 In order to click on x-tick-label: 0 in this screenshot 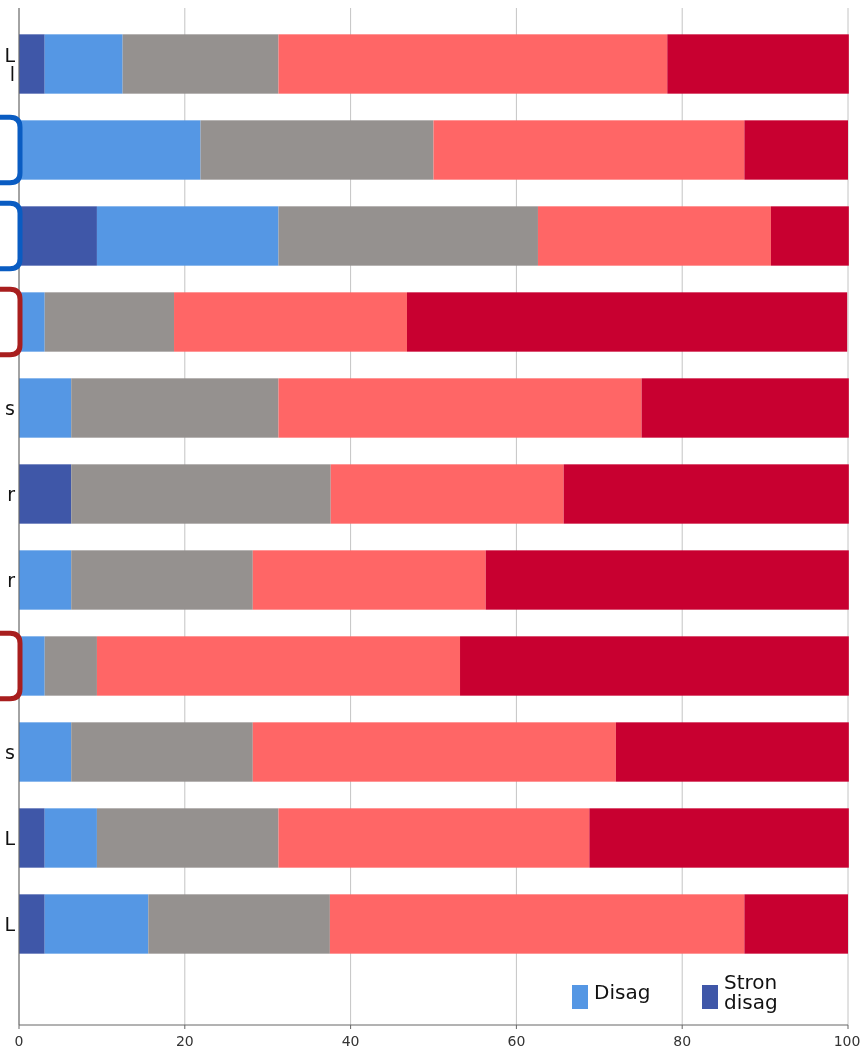, I will do `click(19, 1041)`.